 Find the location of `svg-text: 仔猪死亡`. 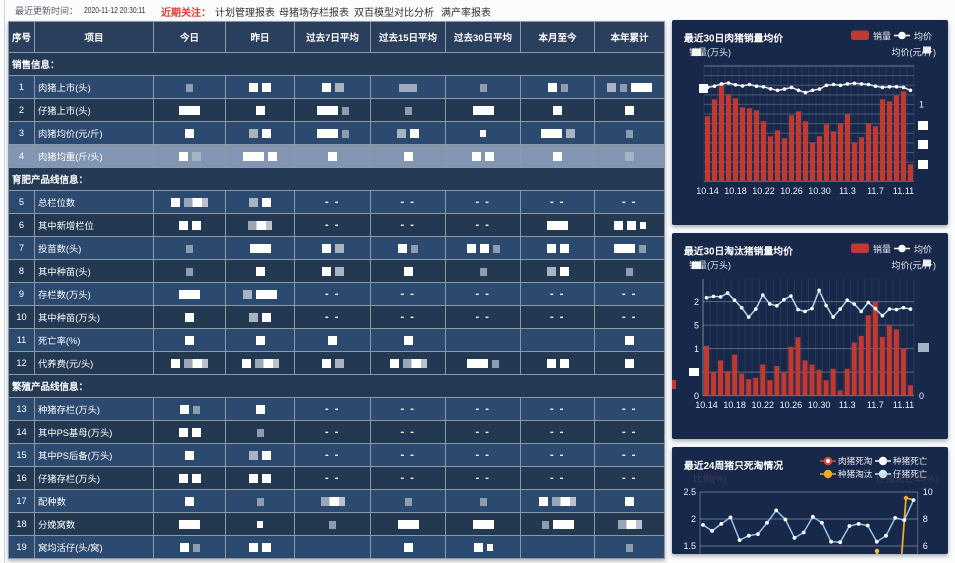

svg-text: 仔猪死亡 is located at coordinates (910, 473).